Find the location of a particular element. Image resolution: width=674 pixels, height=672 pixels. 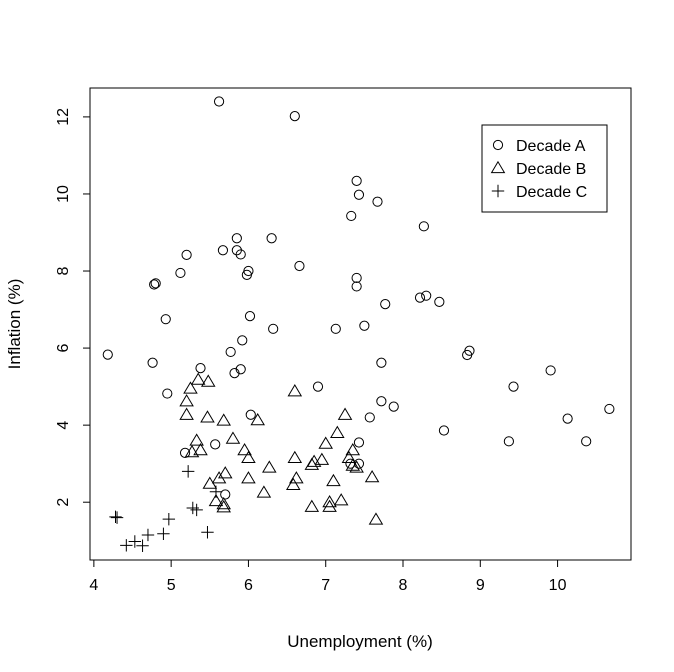

x-tick-label: 4 is located at coordinates (93, 585).